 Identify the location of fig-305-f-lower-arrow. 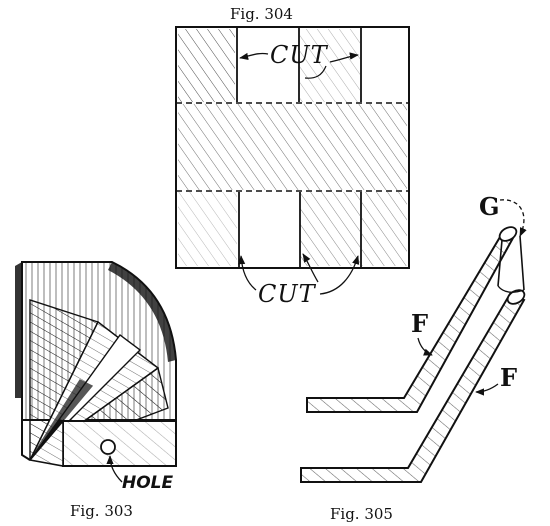
(487, 389).